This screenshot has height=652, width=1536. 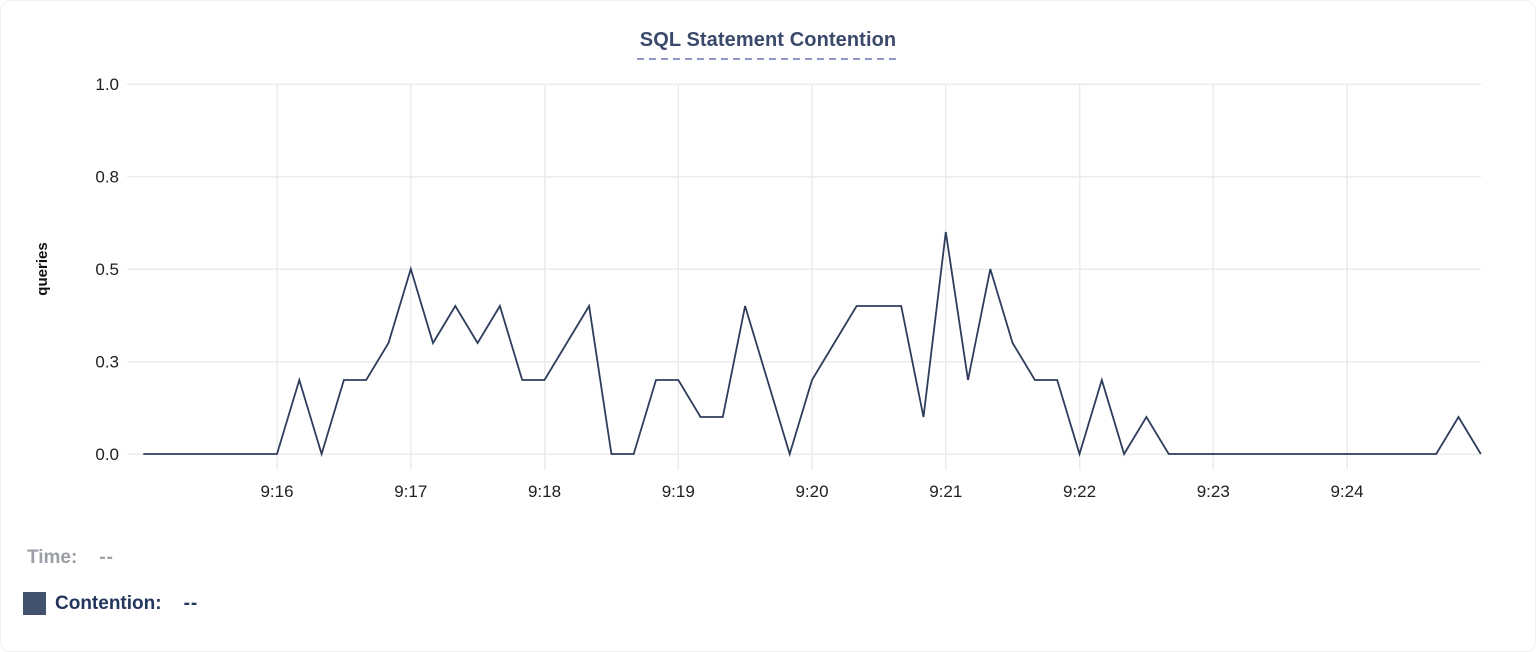 What do you see at coordinates (42, 268) in the screenshot?
I see `y-axis-label: queries` at bounding box center [42, 268].